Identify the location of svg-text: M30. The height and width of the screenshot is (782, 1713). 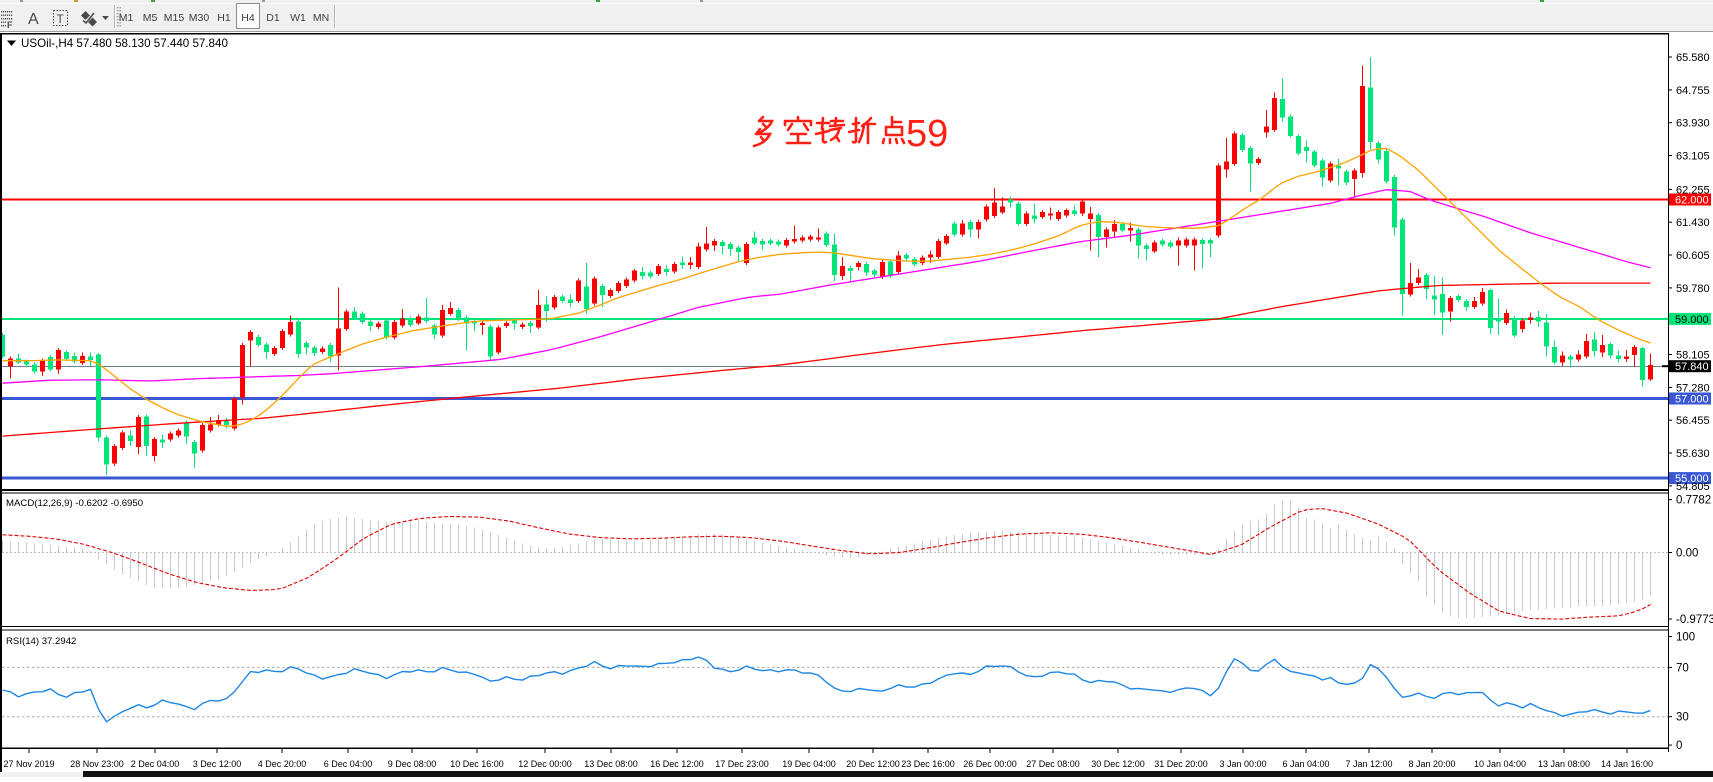
(199, 18).